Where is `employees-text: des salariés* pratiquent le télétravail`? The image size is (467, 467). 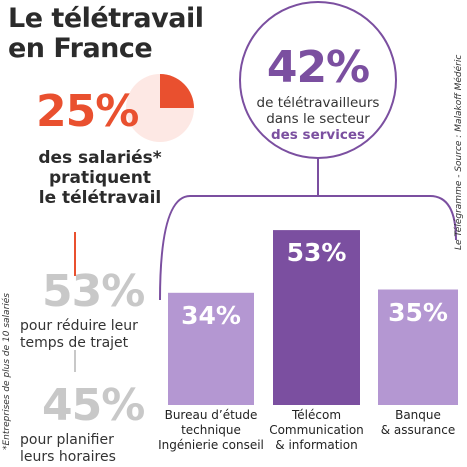
employees-text: des salariés* pratiquent le télétravail is located at coordinates (100, 178).